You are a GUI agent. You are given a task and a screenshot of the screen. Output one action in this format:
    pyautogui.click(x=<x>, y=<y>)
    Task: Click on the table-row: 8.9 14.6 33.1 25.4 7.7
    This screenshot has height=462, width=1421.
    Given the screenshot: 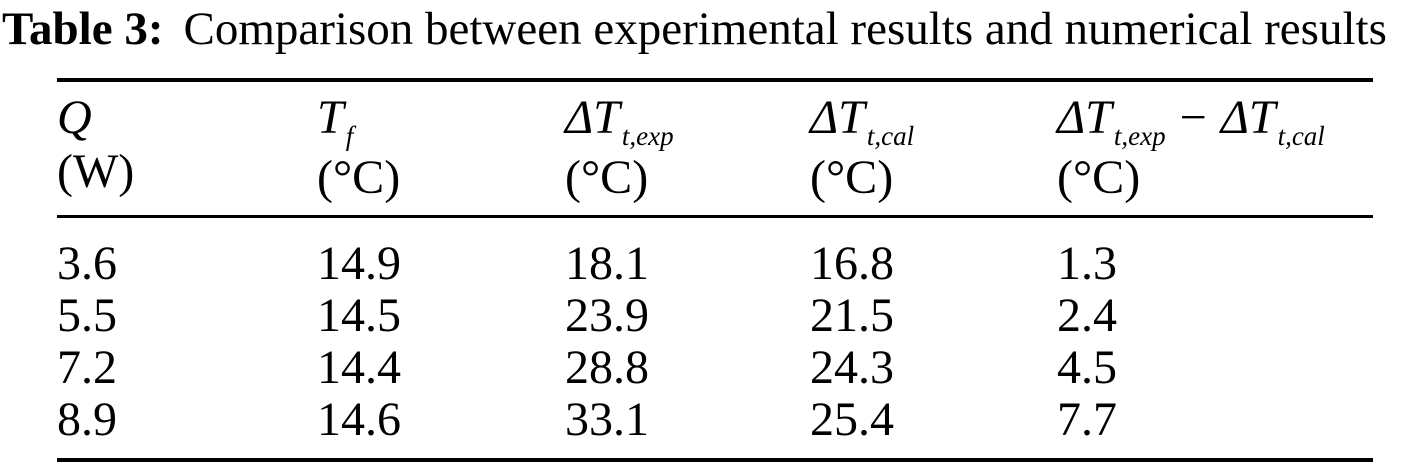 What is the action you would take?
    pyautogui.click(x=715, y=427)
    